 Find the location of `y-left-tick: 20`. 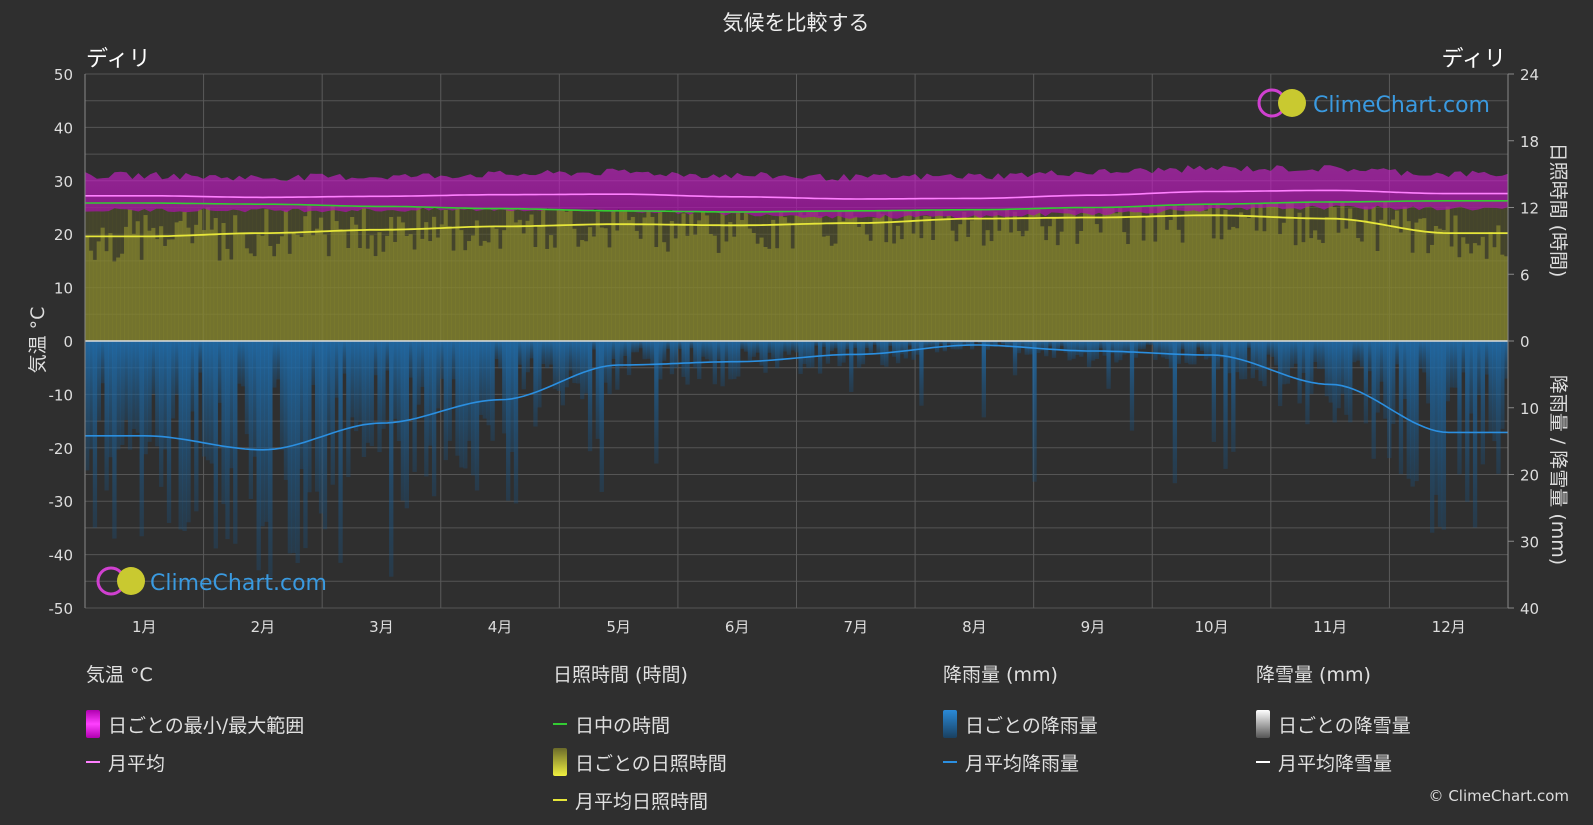

y-left-tick: 20 is located at coordinates (63, 235).